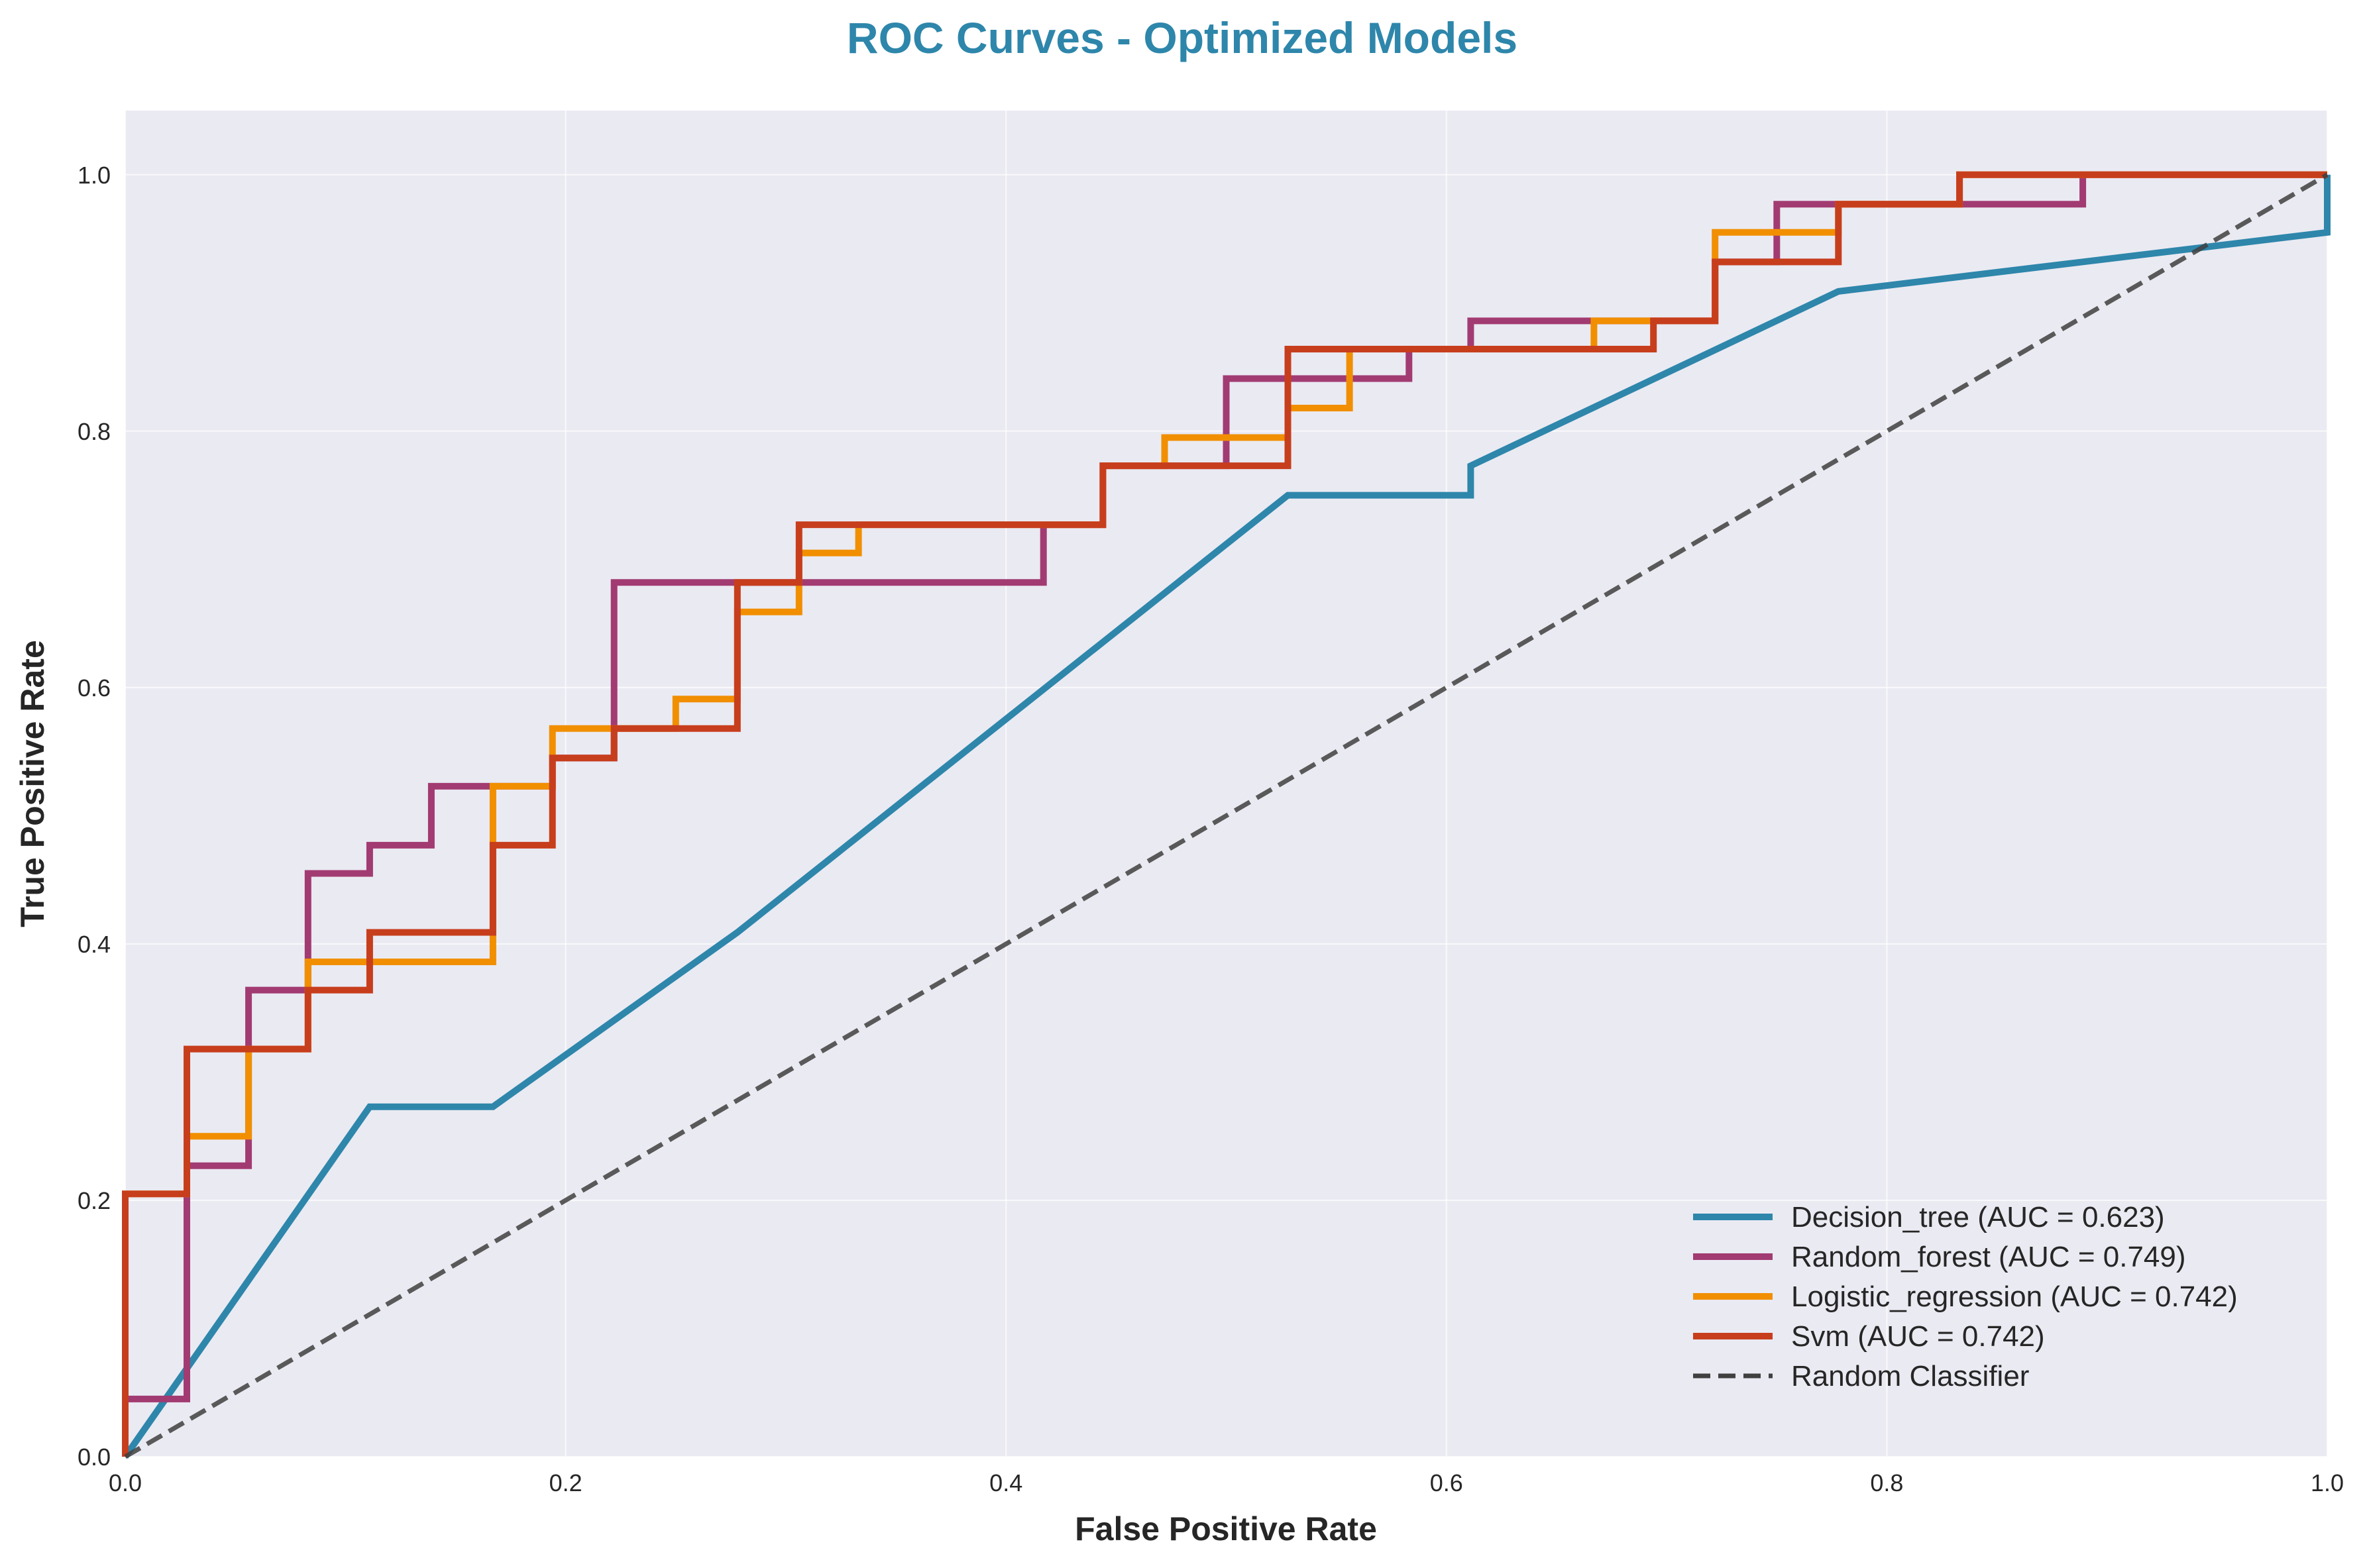 The image size is (2365, 1568). Describe the element at coordinates (1005, 1482) in the screenshot. I see `x-tick-label-2: 0.4` at that location.